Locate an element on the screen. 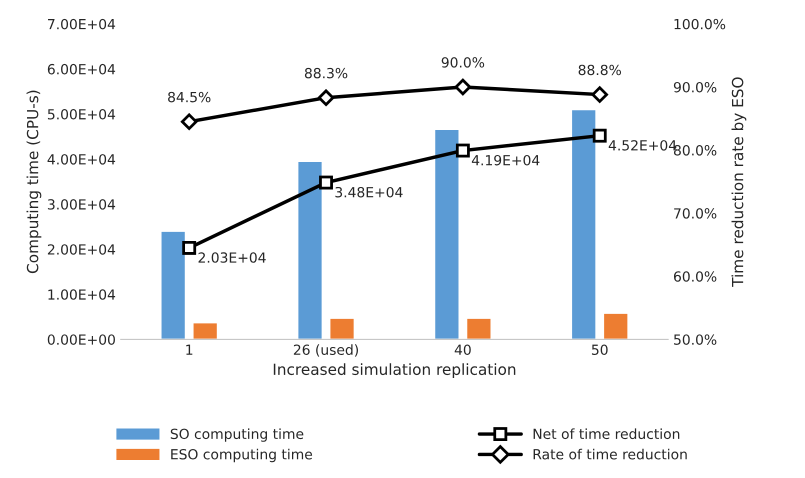  legend-label: ESO computing time is located at coordinates (241, 455).